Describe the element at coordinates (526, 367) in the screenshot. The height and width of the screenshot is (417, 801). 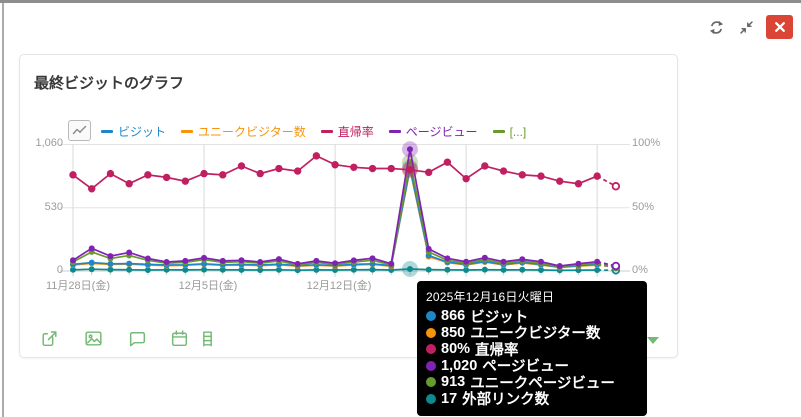
I see `tooltip-label: ページビュー` at that location.